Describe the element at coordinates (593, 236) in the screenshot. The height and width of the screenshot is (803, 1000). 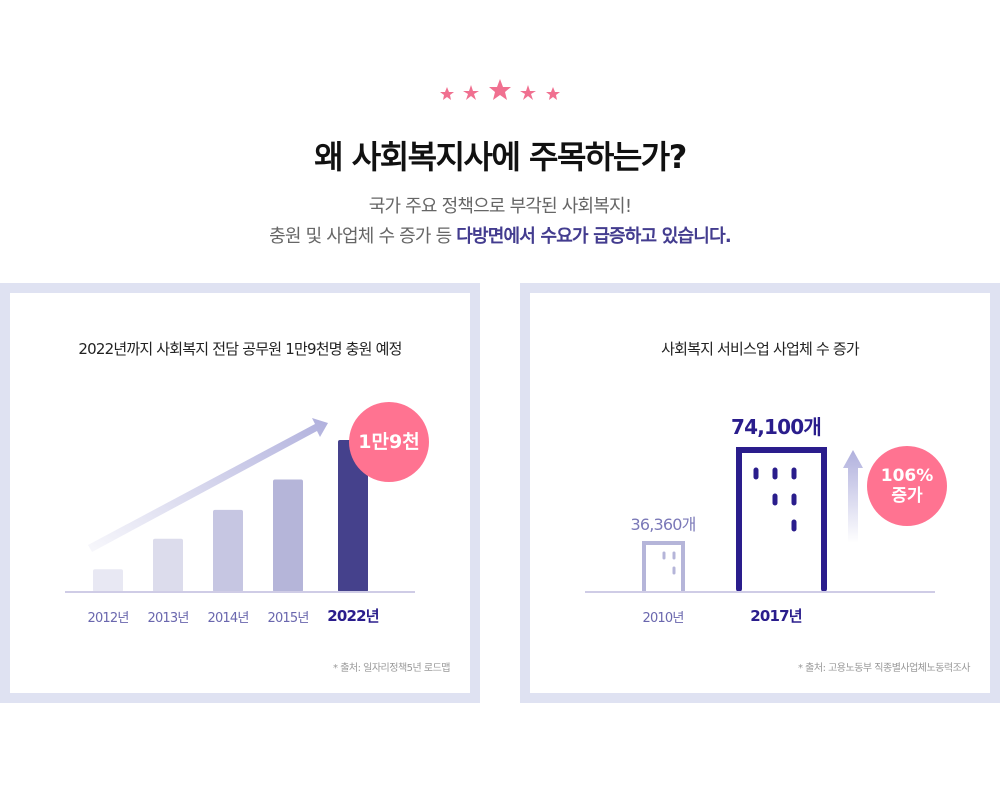
I see `subtitle-highlight: 다방면에서 수요가 급증하고 있습니다.` at that location.